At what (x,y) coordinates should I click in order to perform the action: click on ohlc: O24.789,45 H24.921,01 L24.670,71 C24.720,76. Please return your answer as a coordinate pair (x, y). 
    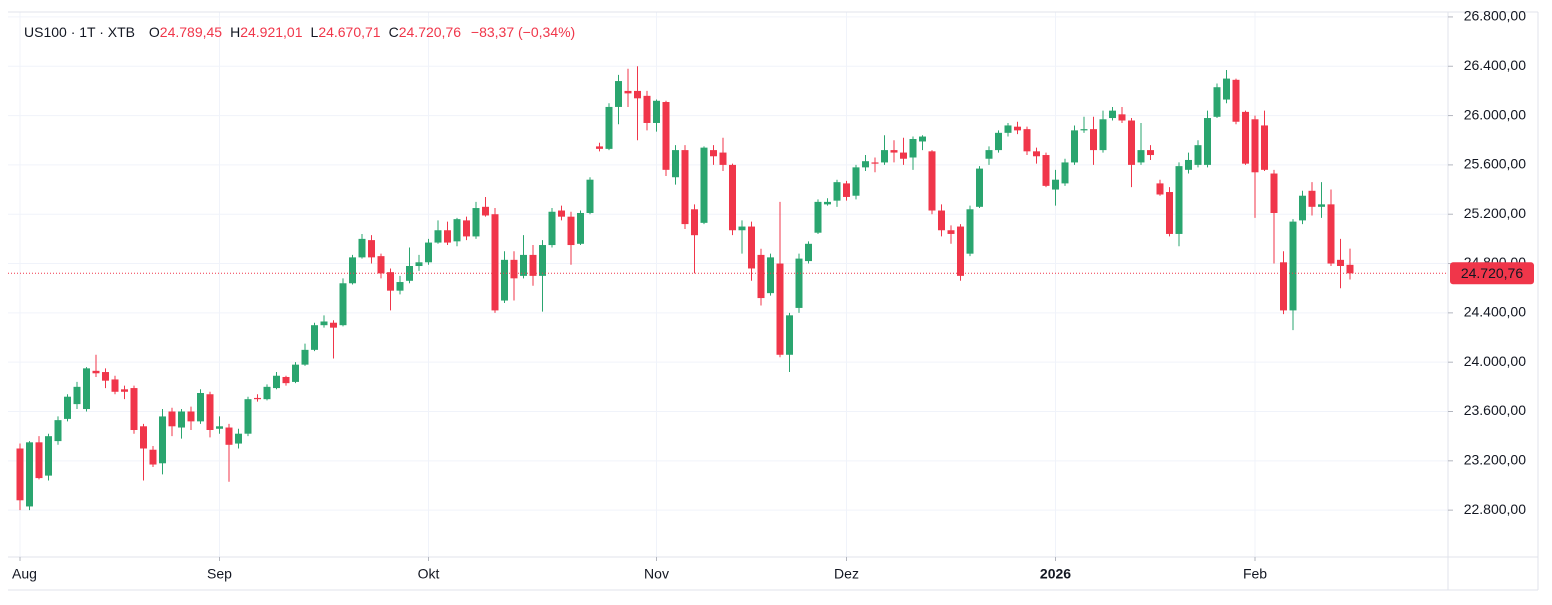
    Looking at the image, I should click on (305, 32).